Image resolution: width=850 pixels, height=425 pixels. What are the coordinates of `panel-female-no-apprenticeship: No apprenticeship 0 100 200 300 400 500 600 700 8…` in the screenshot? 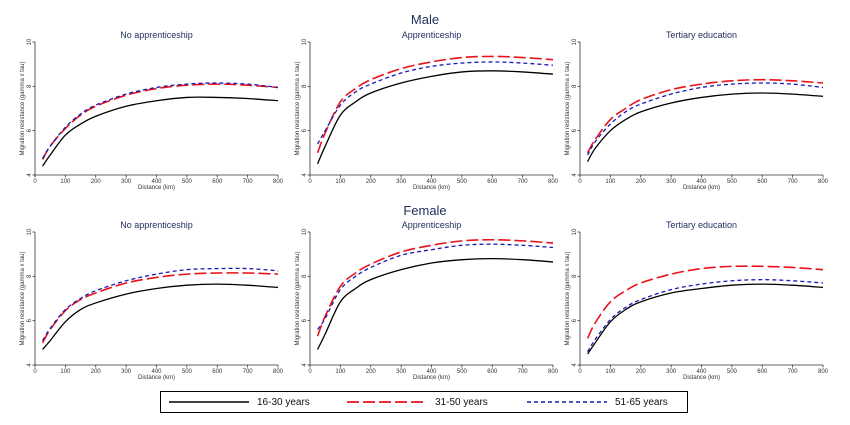 It's located at (152, 298).